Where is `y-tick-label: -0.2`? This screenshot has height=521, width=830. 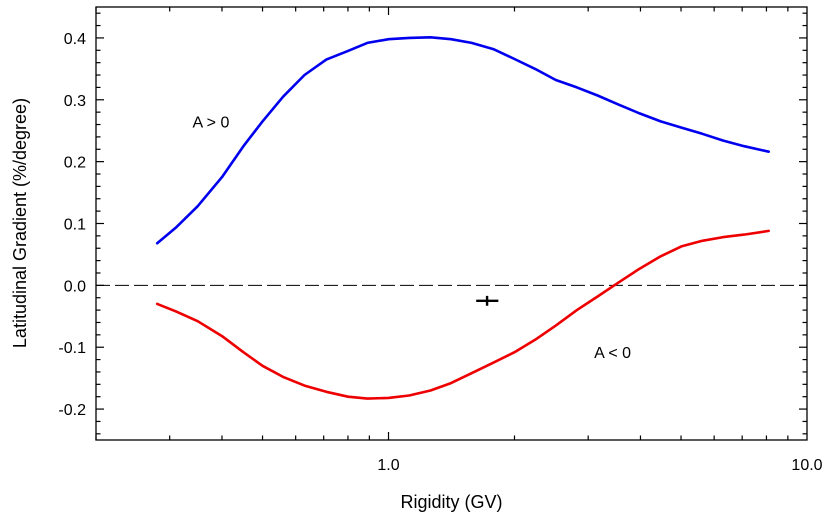
y-tick-label: -0.2 is located at coordinates (72, 410).